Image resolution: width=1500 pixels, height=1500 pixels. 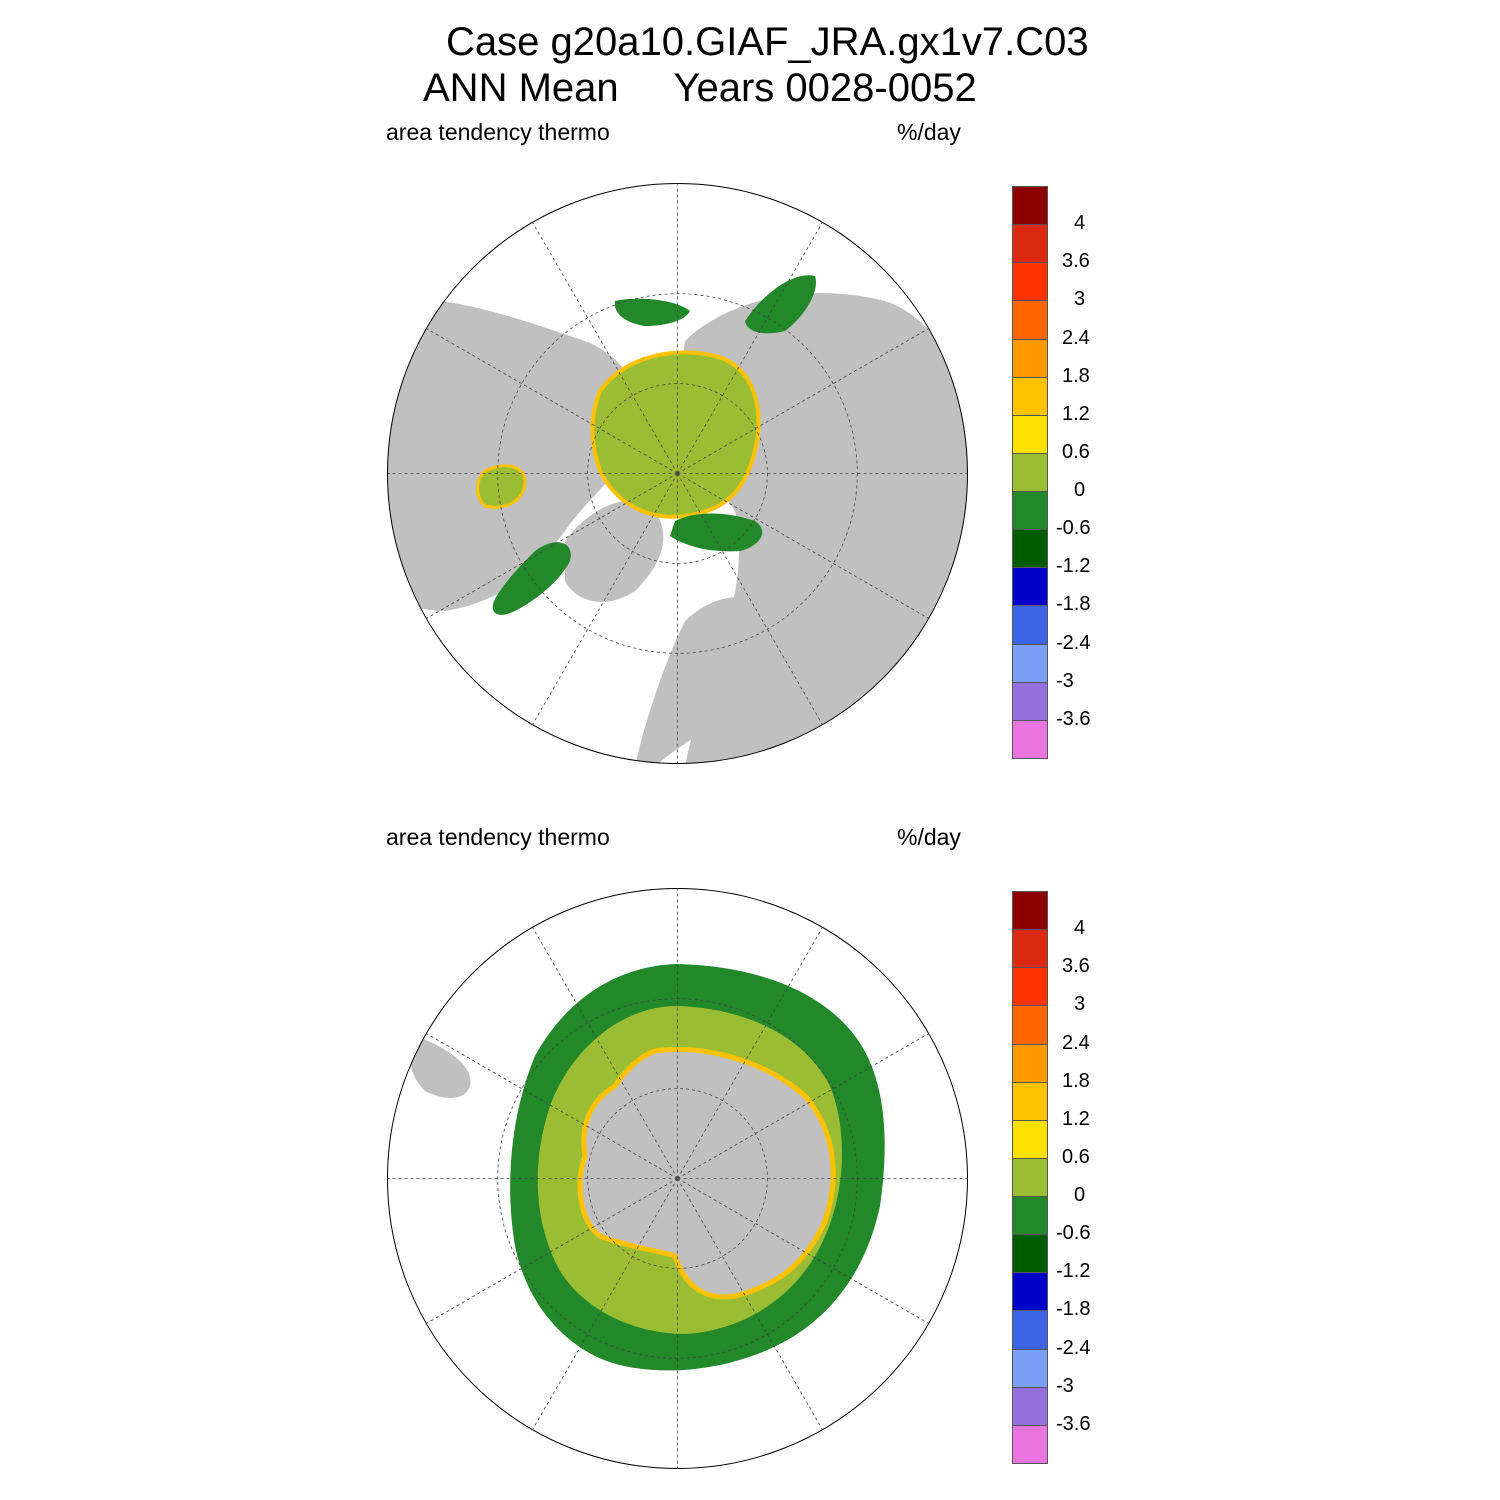 What do you see at coordinates (1076, 1080) in the screenshot?
I see `south-colorbar-tick-label: 1.8` at bounding box center [1076, 1080].